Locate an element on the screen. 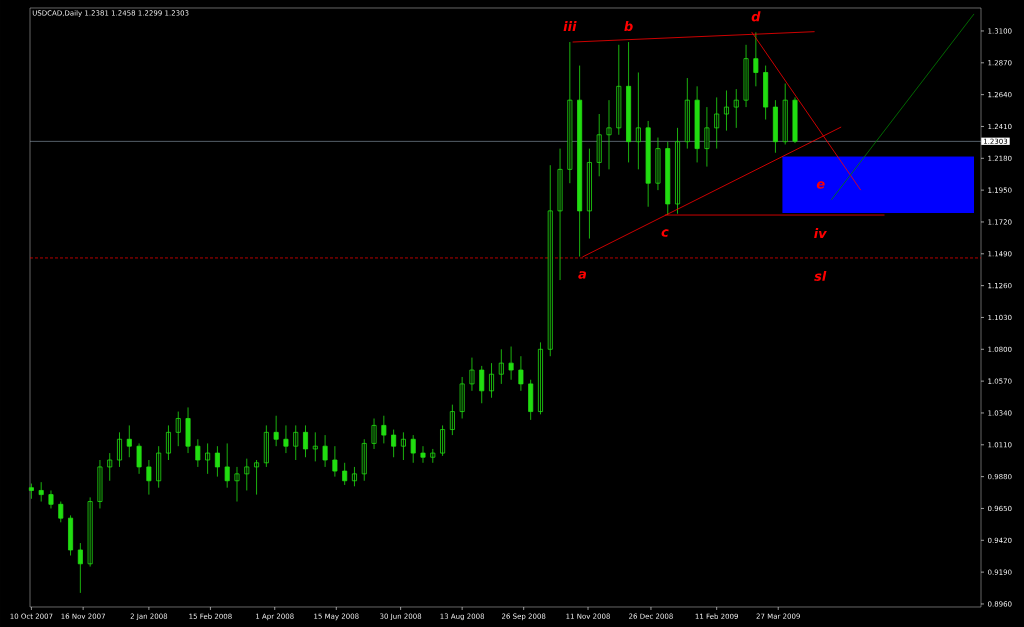 The image size is (1024, 627). annotation: sl is located at coordinates (820, 275).